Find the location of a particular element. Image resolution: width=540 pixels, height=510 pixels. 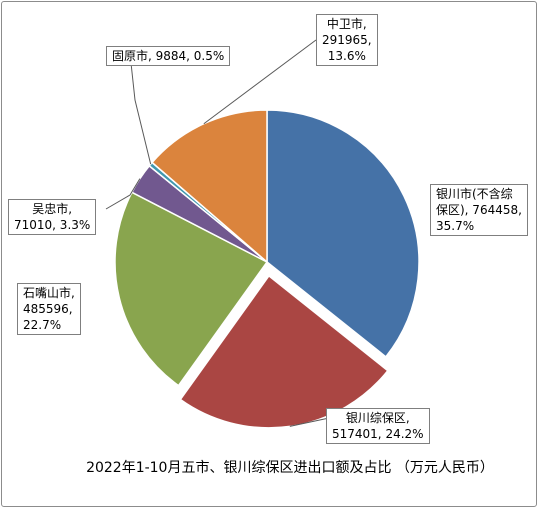

slice-yinchuan is located at coordinates (343, 233).